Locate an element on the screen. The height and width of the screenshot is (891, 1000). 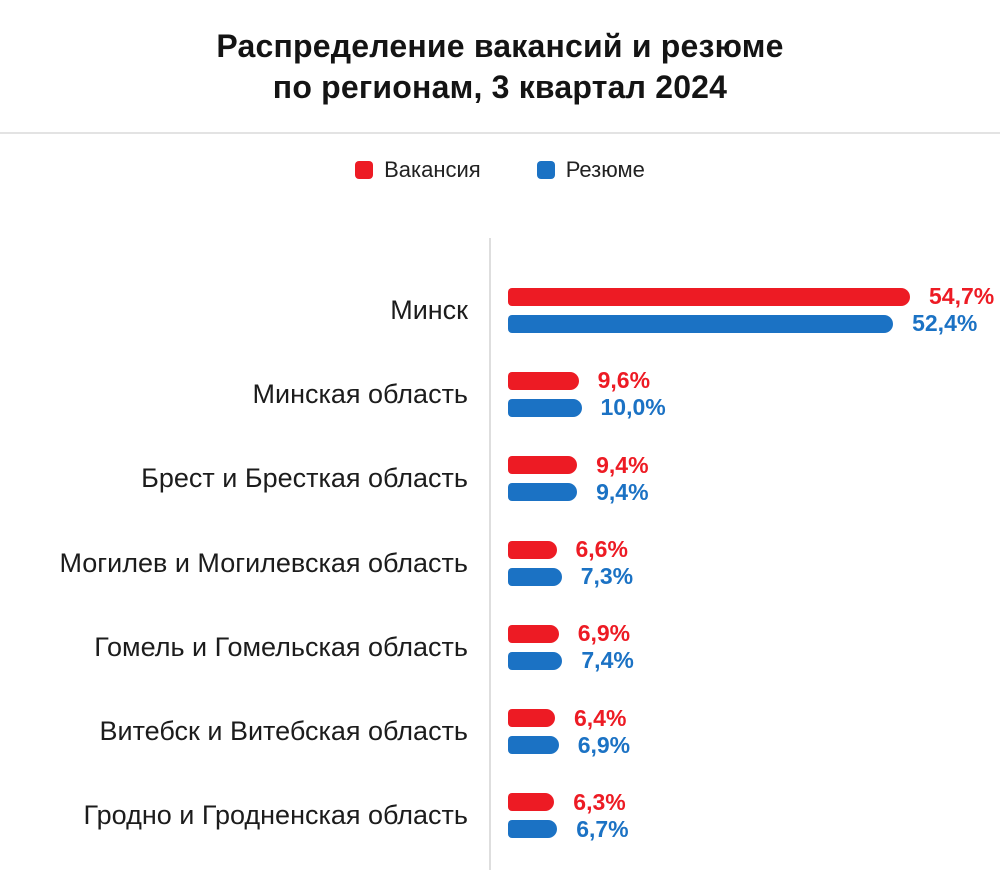
resume-bar-line: 52,4% is located at coordinates (751, 323).